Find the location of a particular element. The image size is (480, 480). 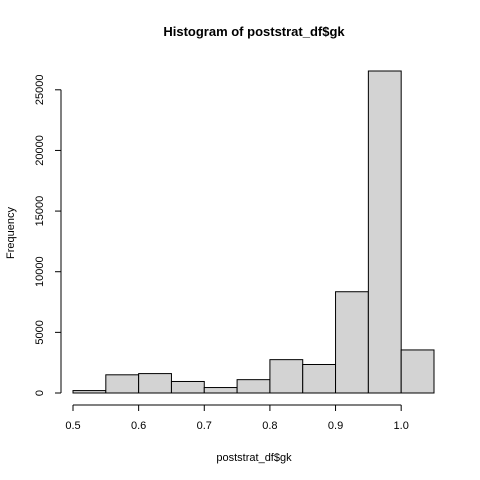

x-tick-label-6: 1.0 is located at coordinates (401, 426).